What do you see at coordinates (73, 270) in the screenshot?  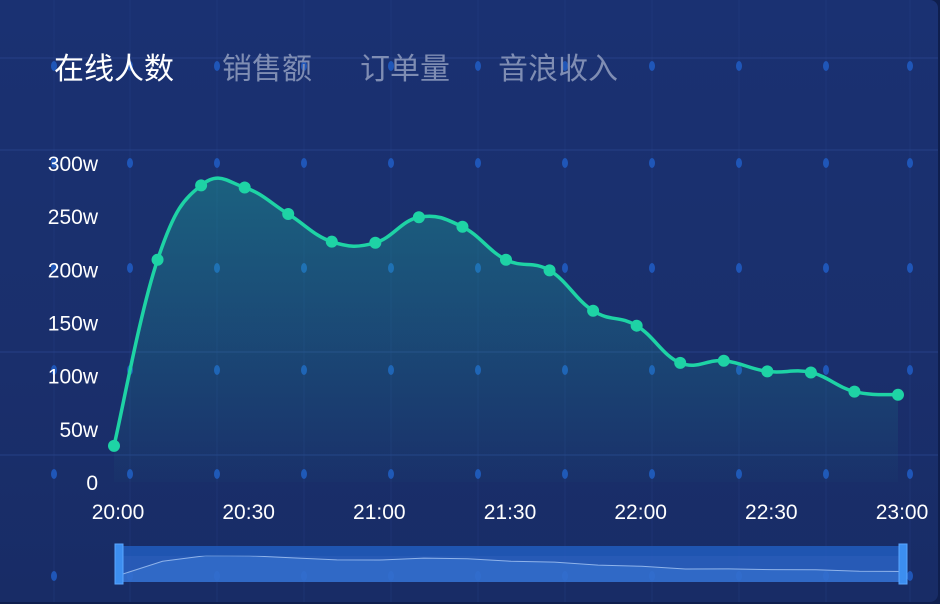 I see `y-tick-label: 200w` at bounding box center [73, 270].